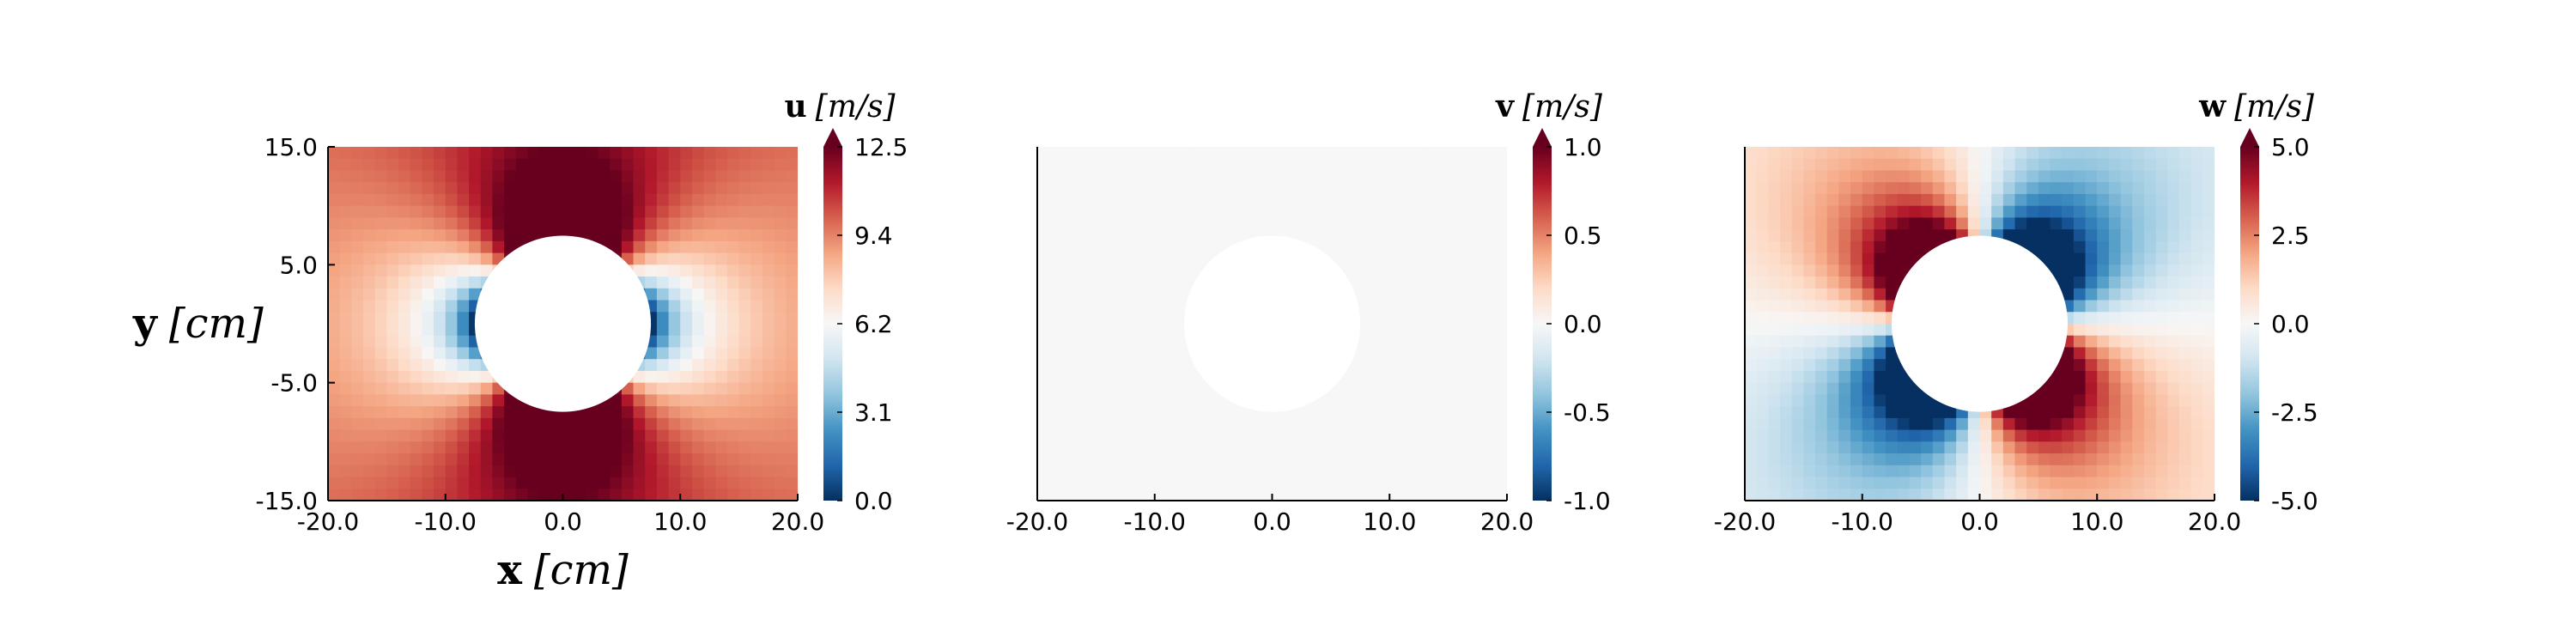  I want to click on x-tick-label: 0.0, so click(563, 521).